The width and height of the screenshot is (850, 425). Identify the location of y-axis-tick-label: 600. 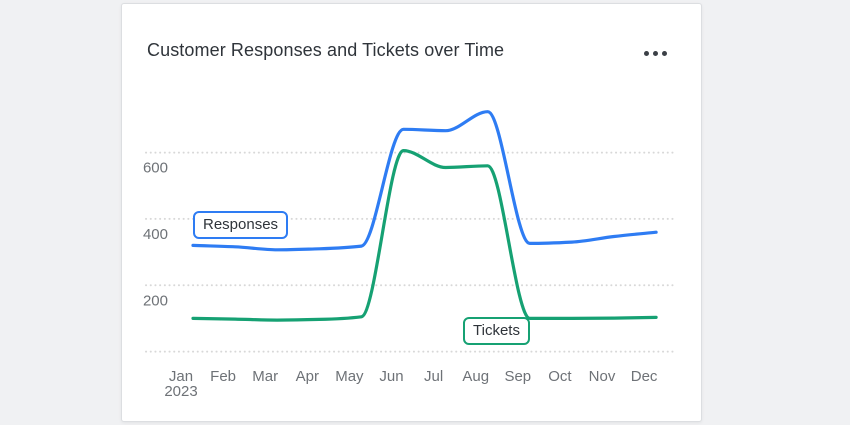
(155, 168).